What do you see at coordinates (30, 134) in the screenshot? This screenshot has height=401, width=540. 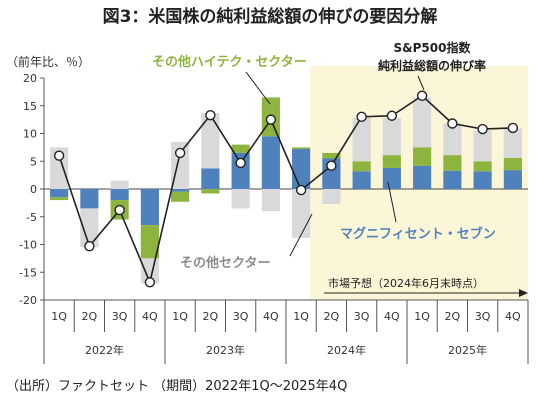 I see `y-tick-label: 10` at bounding box center [30, 134].